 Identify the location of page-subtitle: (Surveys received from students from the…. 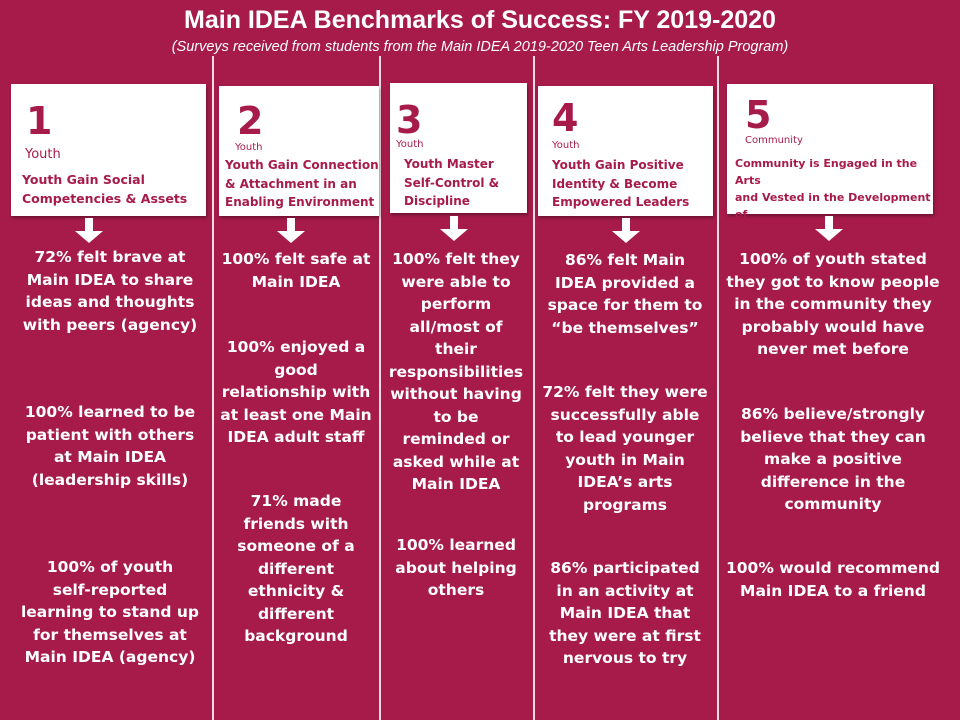
(480, 47).